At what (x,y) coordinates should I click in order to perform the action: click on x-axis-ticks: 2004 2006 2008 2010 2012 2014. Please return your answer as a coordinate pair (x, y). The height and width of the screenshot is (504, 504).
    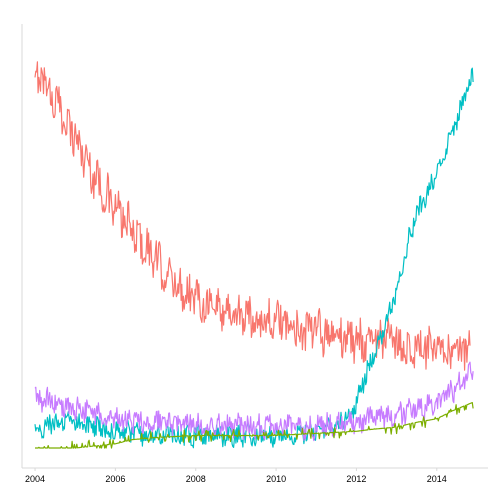
    Looking at the image, I should click on (236, 476).